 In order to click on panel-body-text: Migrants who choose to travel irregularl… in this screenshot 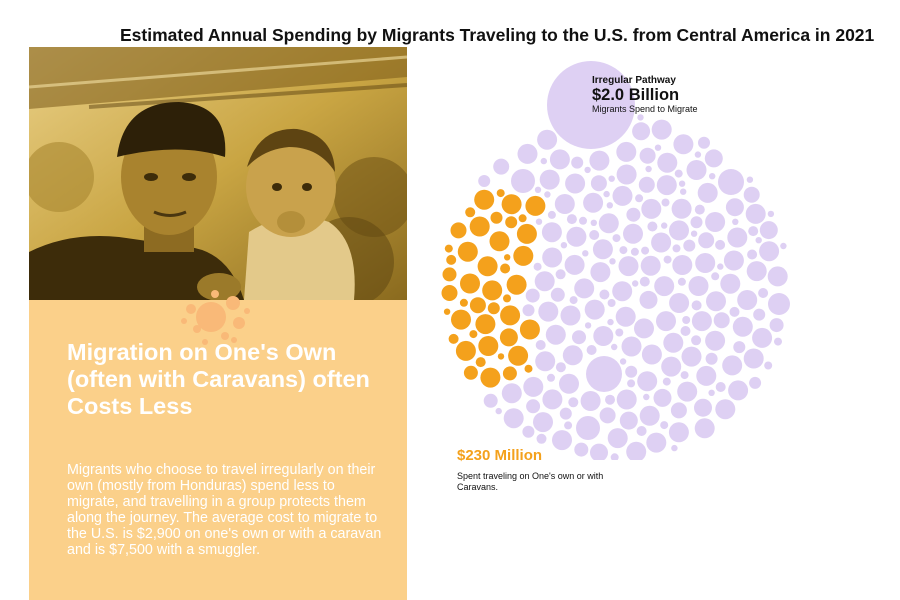, I will do `click(224, 510)`.